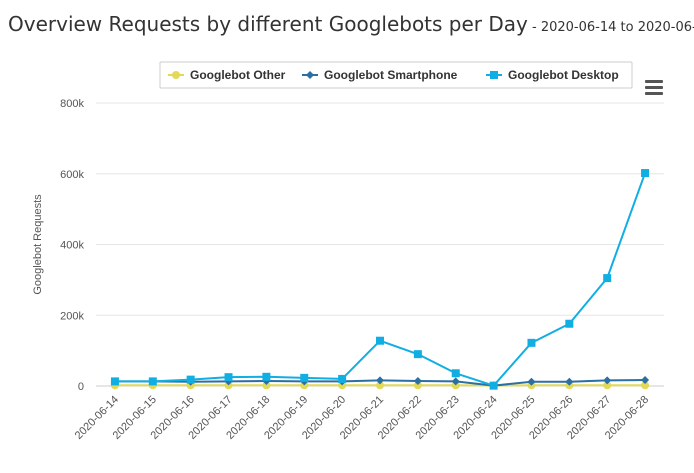 This screenshot has height=473, width=694. I want to click on y-axis-label: Googlebot Requests, so click(38, 244).